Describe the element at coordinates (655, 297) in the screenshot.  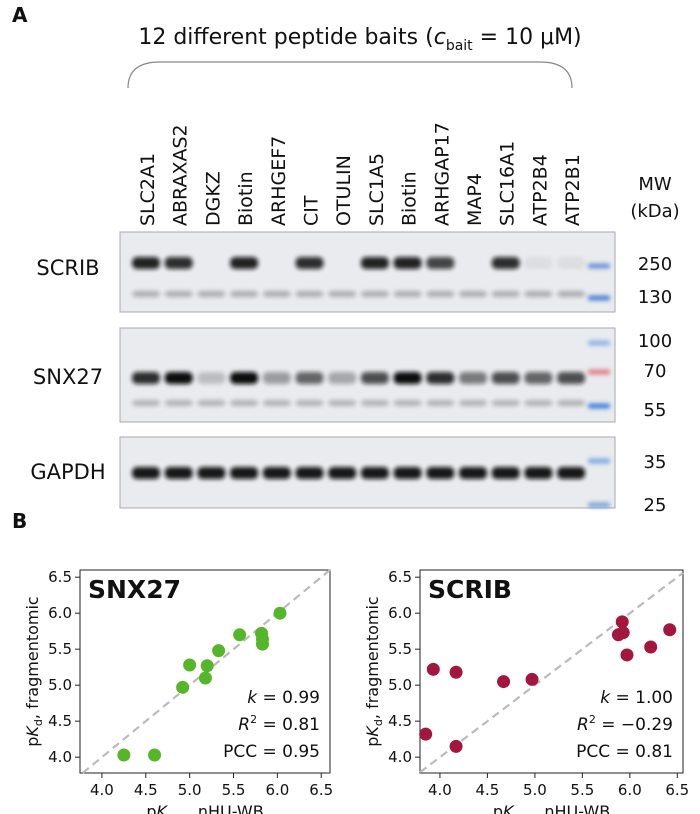
I see `mw-marker: 130` at that location.